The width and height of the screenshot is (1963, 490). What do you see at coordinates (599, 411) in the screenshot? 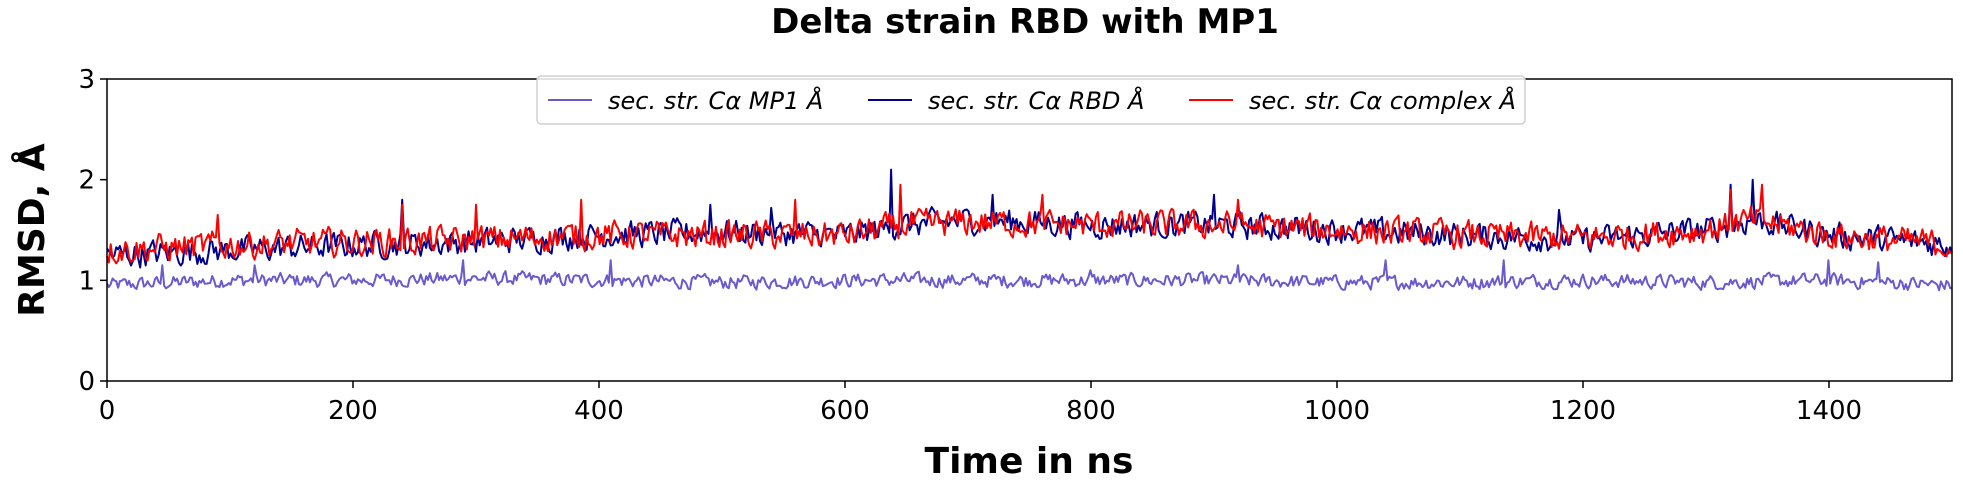
I see `x-tick-label: 400` at bounding box center [599, 411].